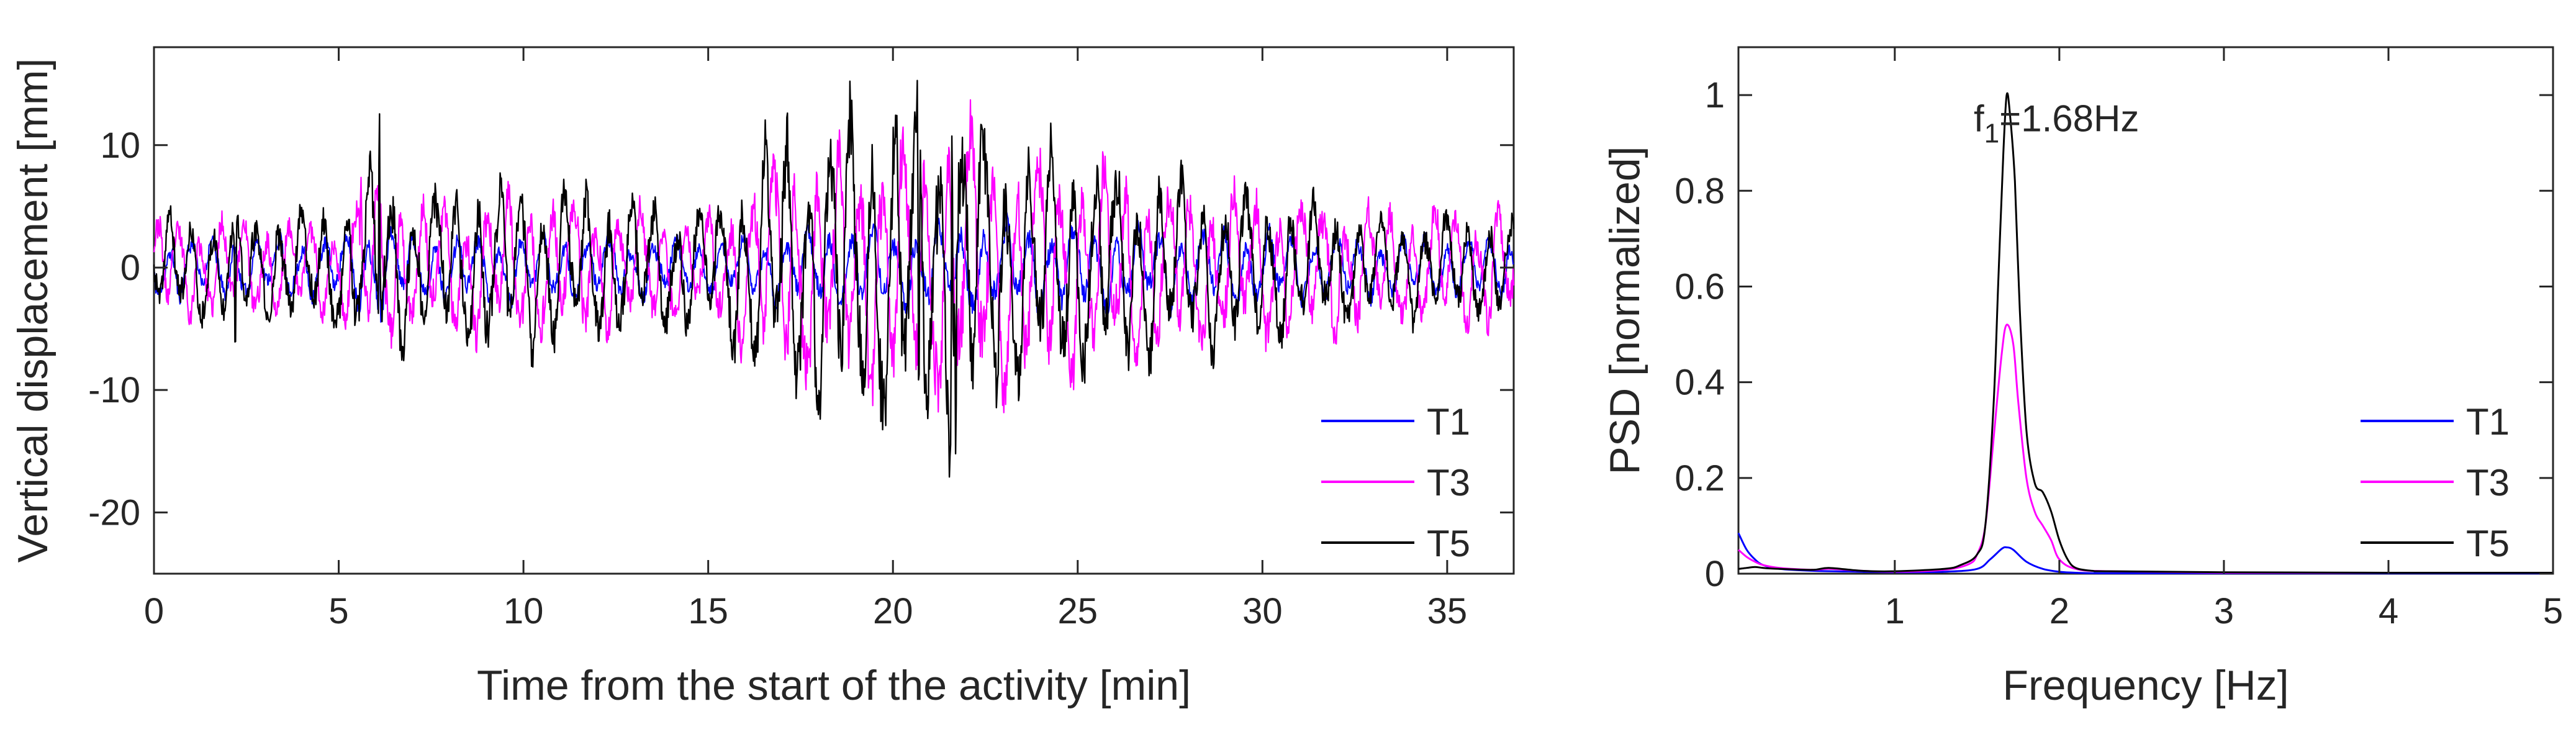  I want to click on peak-frequency-annotation: f1=1.68Hz, so click(2056, 123).